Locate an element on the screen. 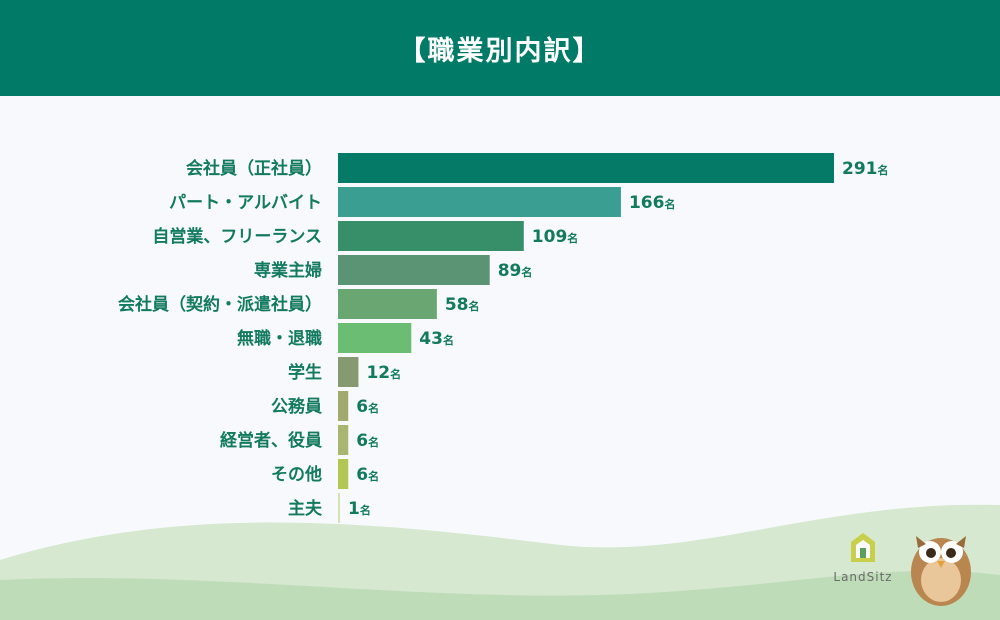 This screenshot has height=620, width=1000. value-label: 58名 is located at coordinates (462, 305).